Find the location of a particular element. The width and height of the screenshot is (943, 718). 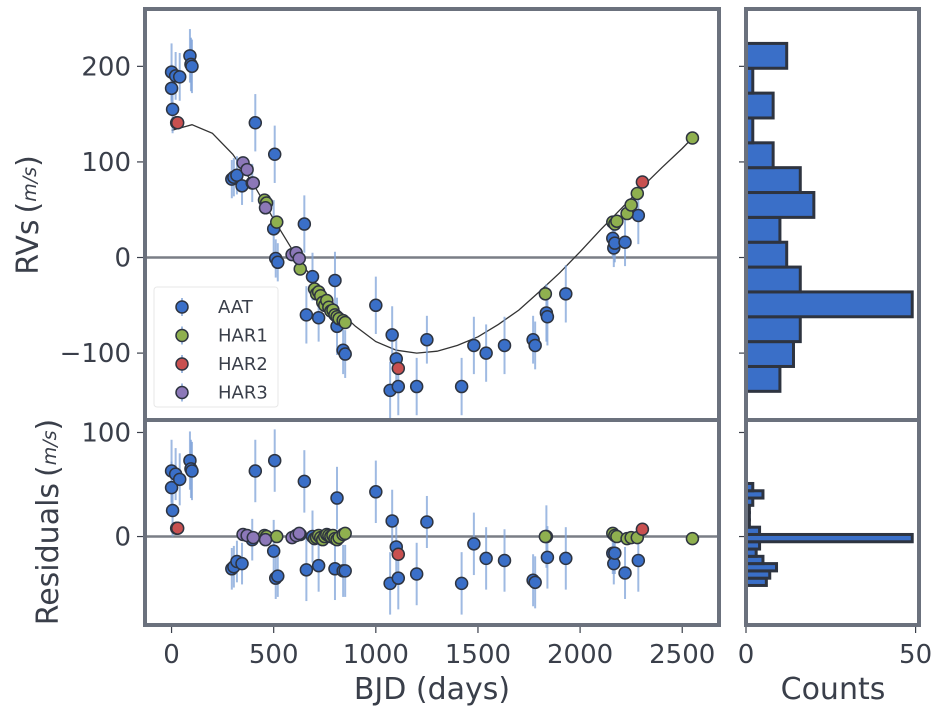

histogram-x-tick-label: 0 is located at coordinates (746, 655).